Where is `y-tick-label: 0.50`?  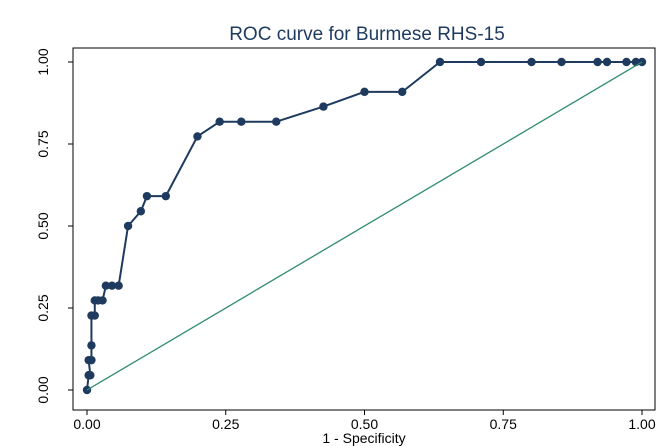
y-tick-label: 0.50 is located at coordinates (43, 225).